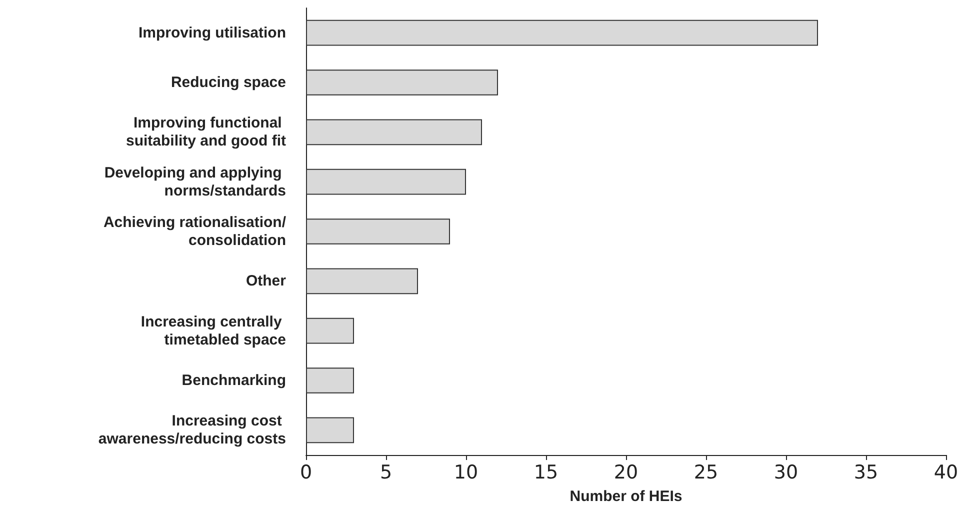 This screenshot has height=512, width=972. Describe the element at coordinates (946, 473) in the screenshot. I see `x-tick-label: 40` at that location.